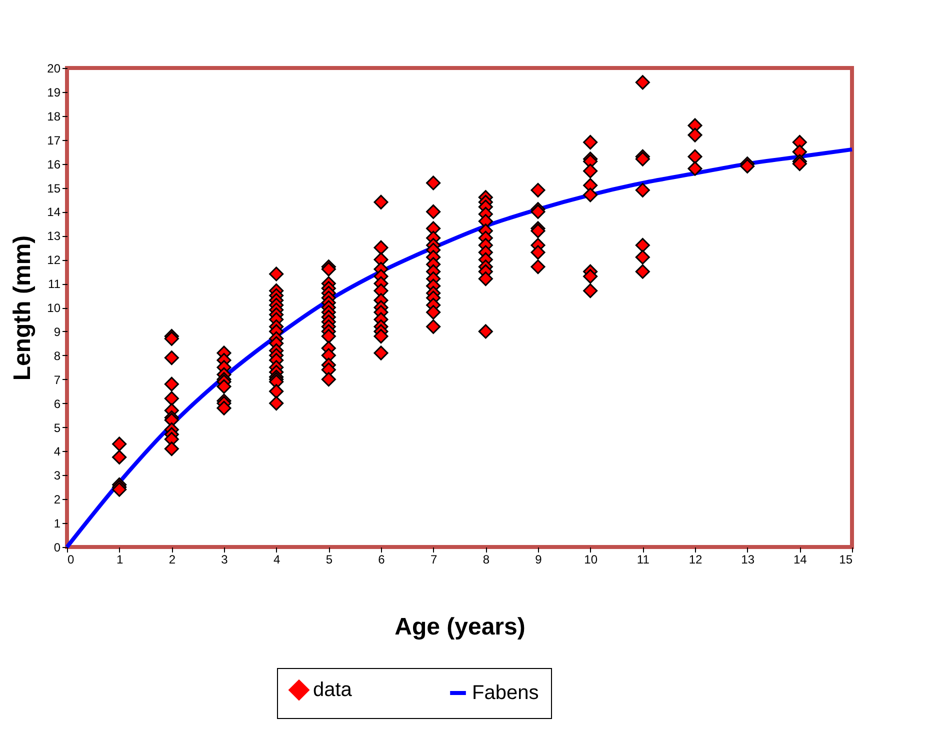 This screenshot has width=929, height=753. I want to click on x-tick-label: 14, so click(800, 559).